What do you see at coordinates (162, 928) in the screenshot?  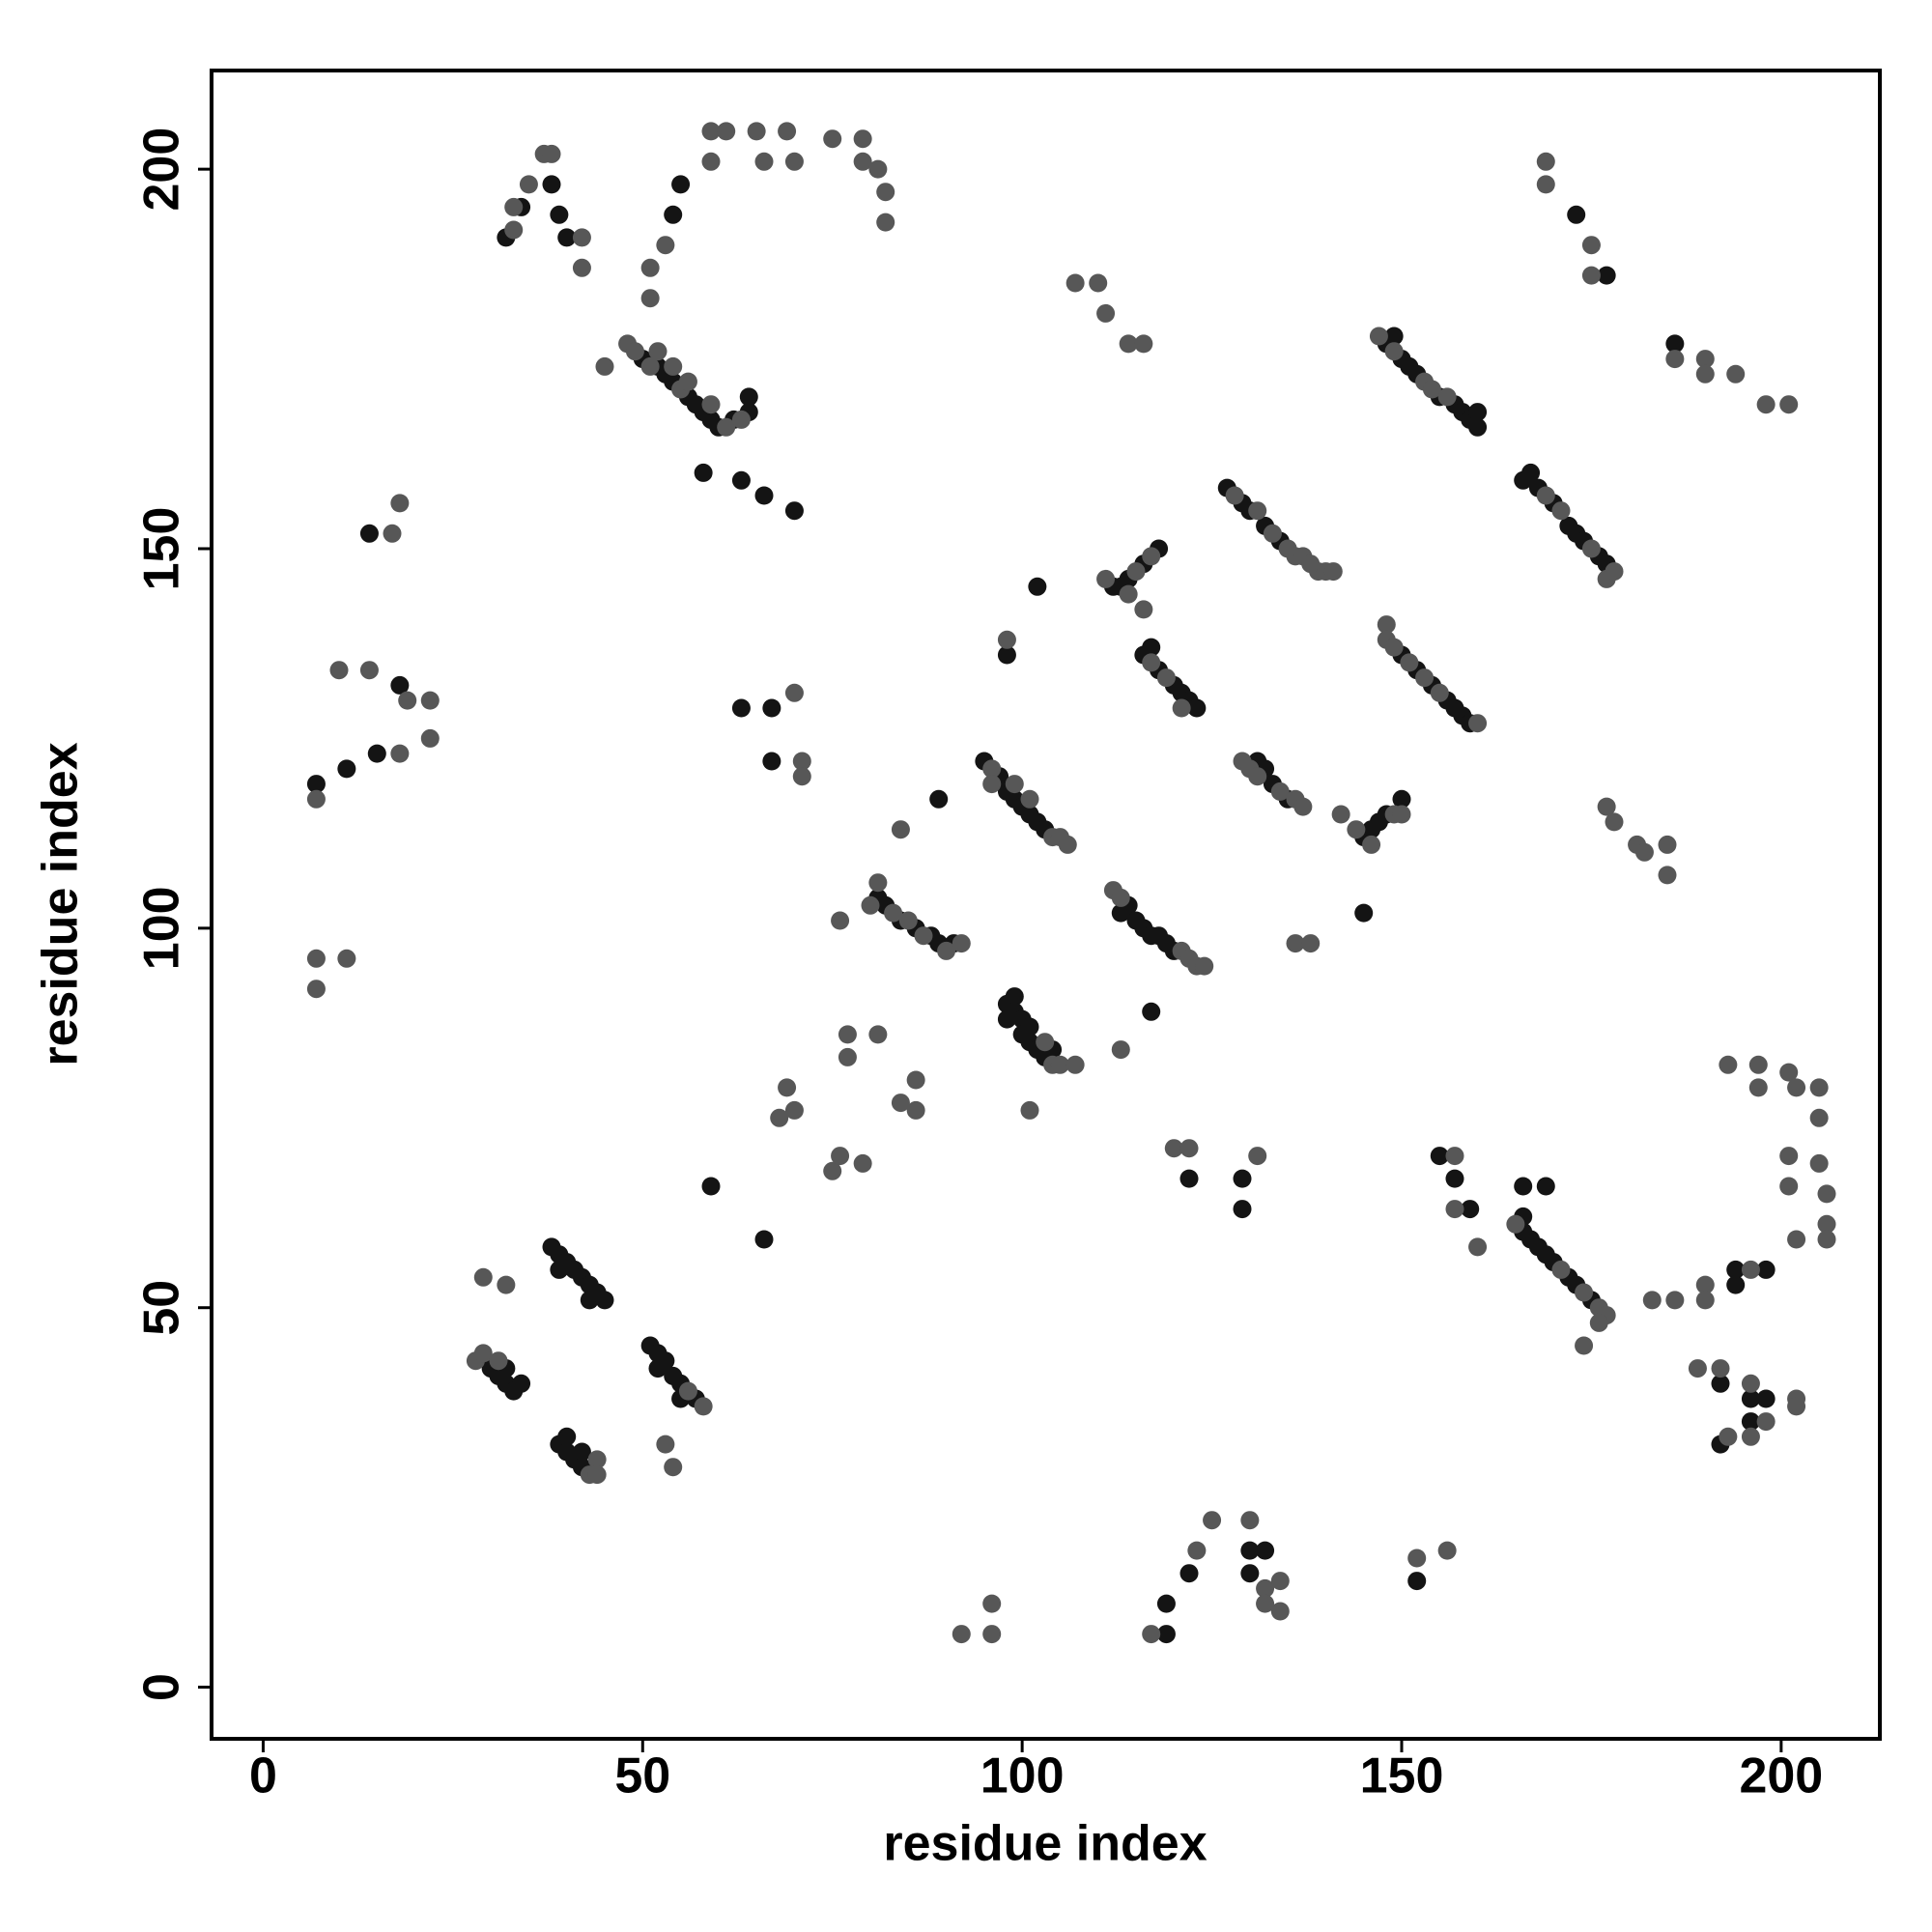 I see `y-tick-label: 100` at bounding box center [162, 928].